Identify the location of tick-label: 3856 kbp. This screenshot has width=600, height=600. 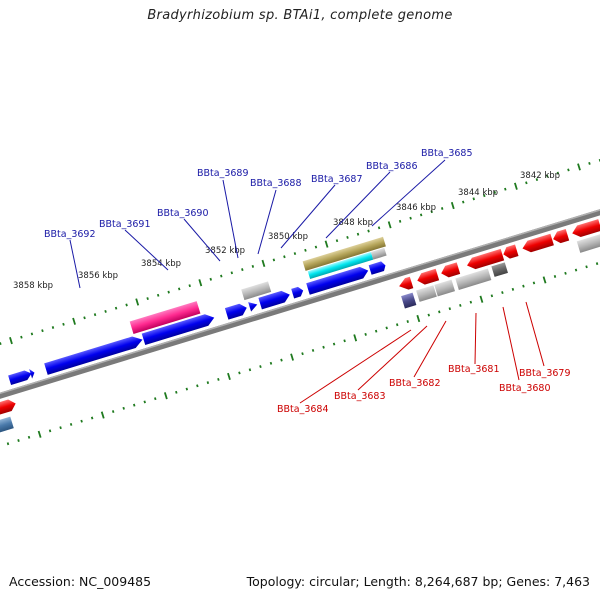
(98, 276).